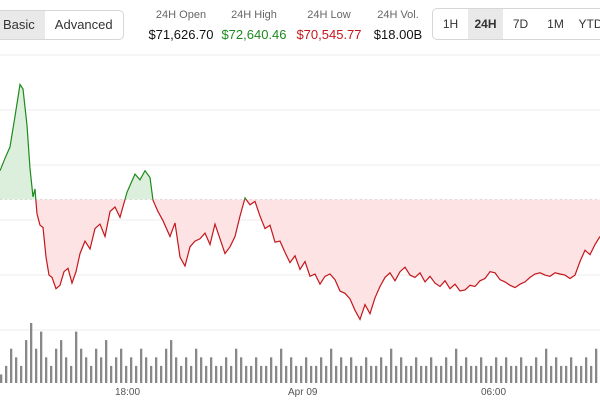 The height and width of the screenshot is (400, 600). Describe the element at coordinates (254, 15) in the screenshot. I see `stat-label: 24H High` at that location.